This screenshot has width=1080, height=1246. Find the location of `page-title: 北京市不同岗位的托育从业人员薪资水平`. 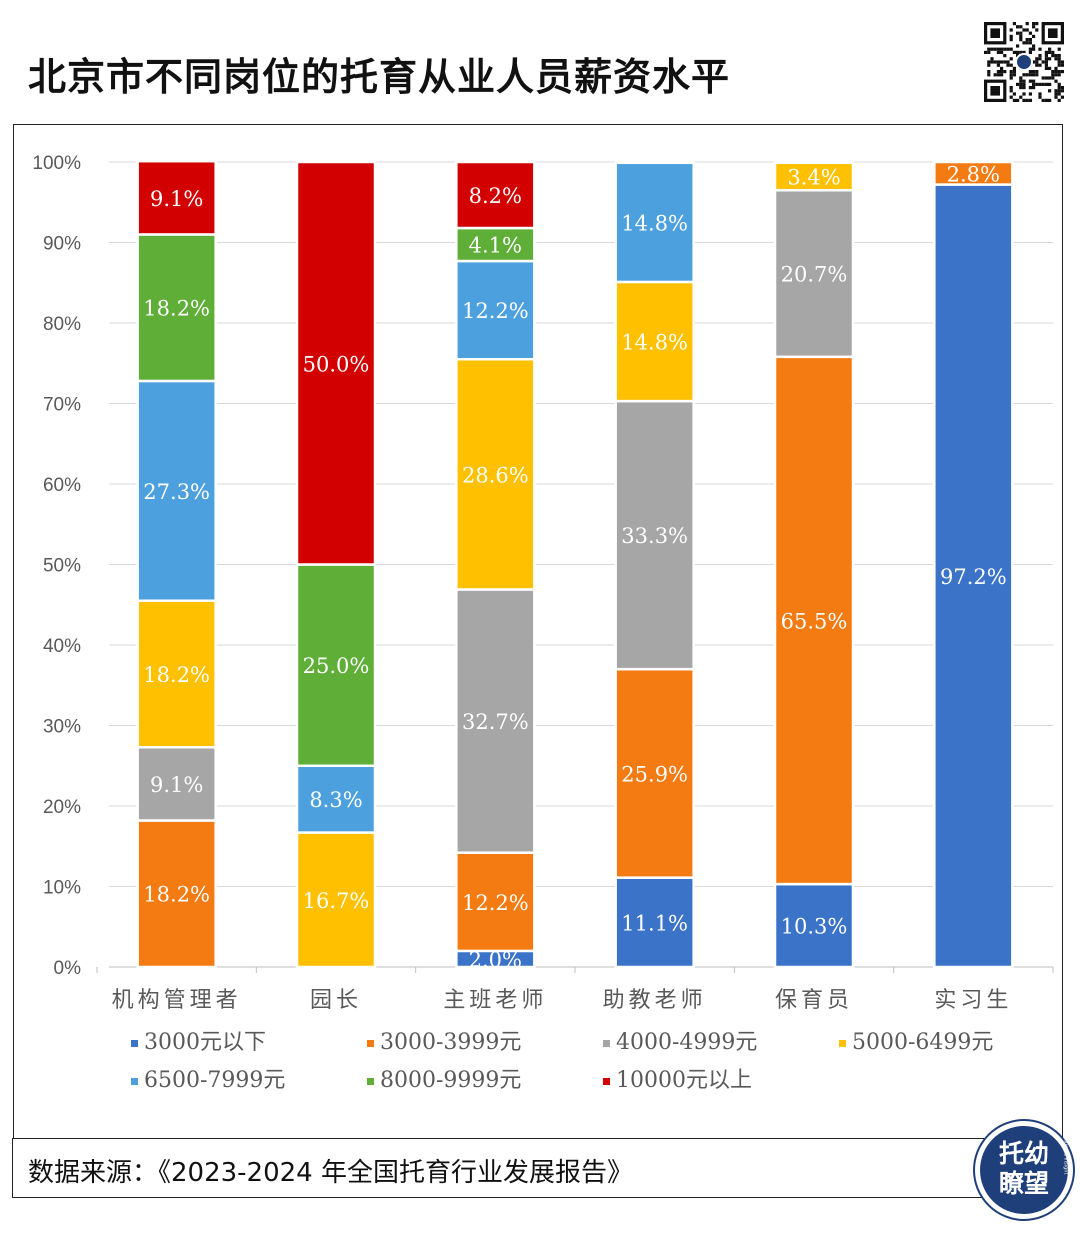

page-title: 北京市不同岗位的托育从业人员薪资水平 is located at coordinates (379, 77).